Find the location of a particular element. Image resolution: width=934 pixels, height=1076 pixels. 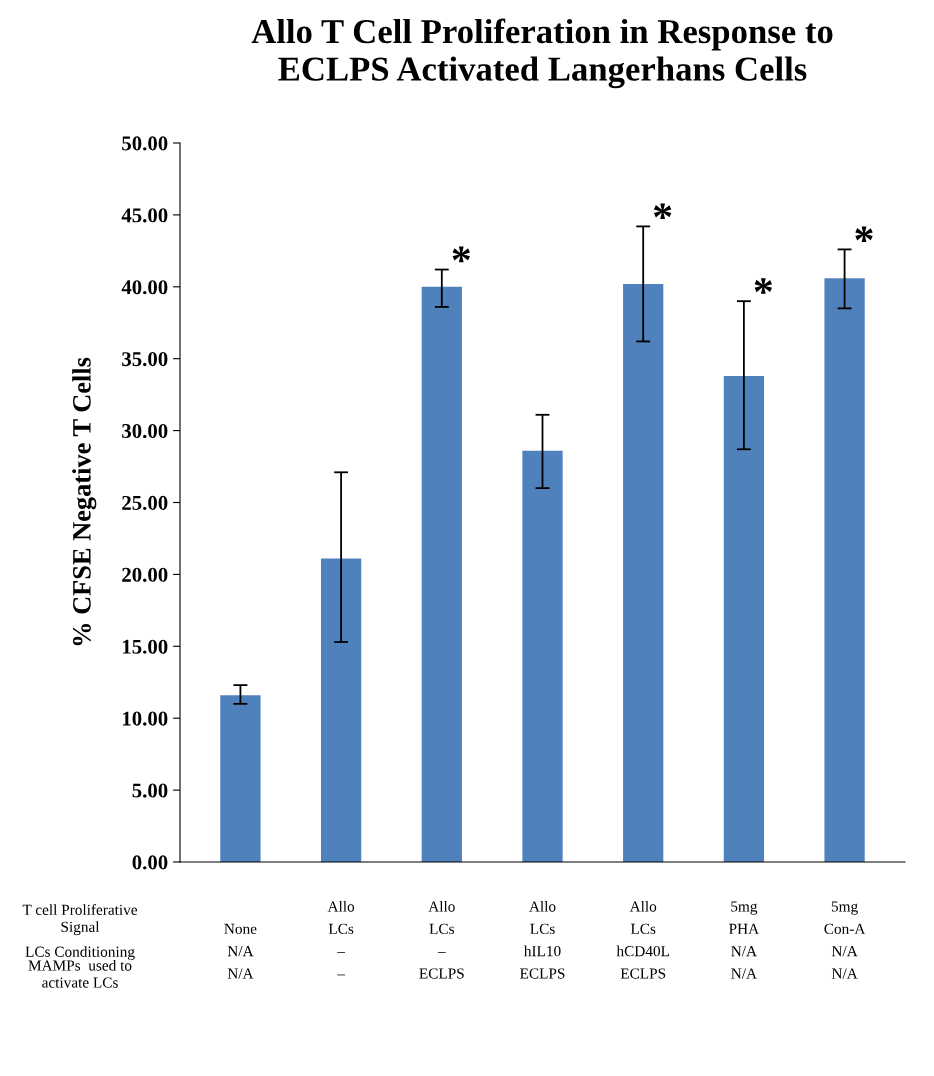

y-tick-label: 25.00 is located at coordinates (145, 503).